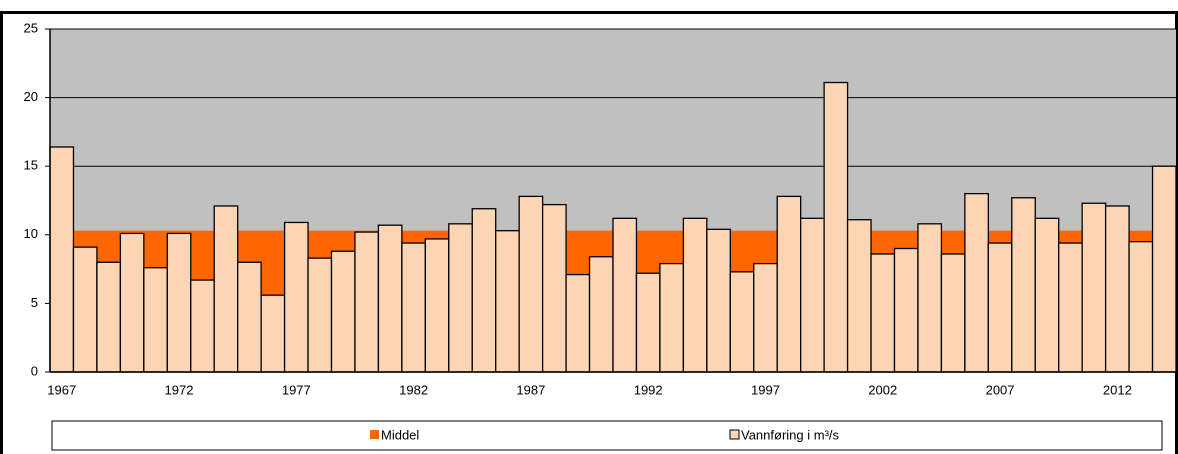  Describe the element at coordinates (31, 96) in the screenshot. I see `y-tick-label: 20` at that location.